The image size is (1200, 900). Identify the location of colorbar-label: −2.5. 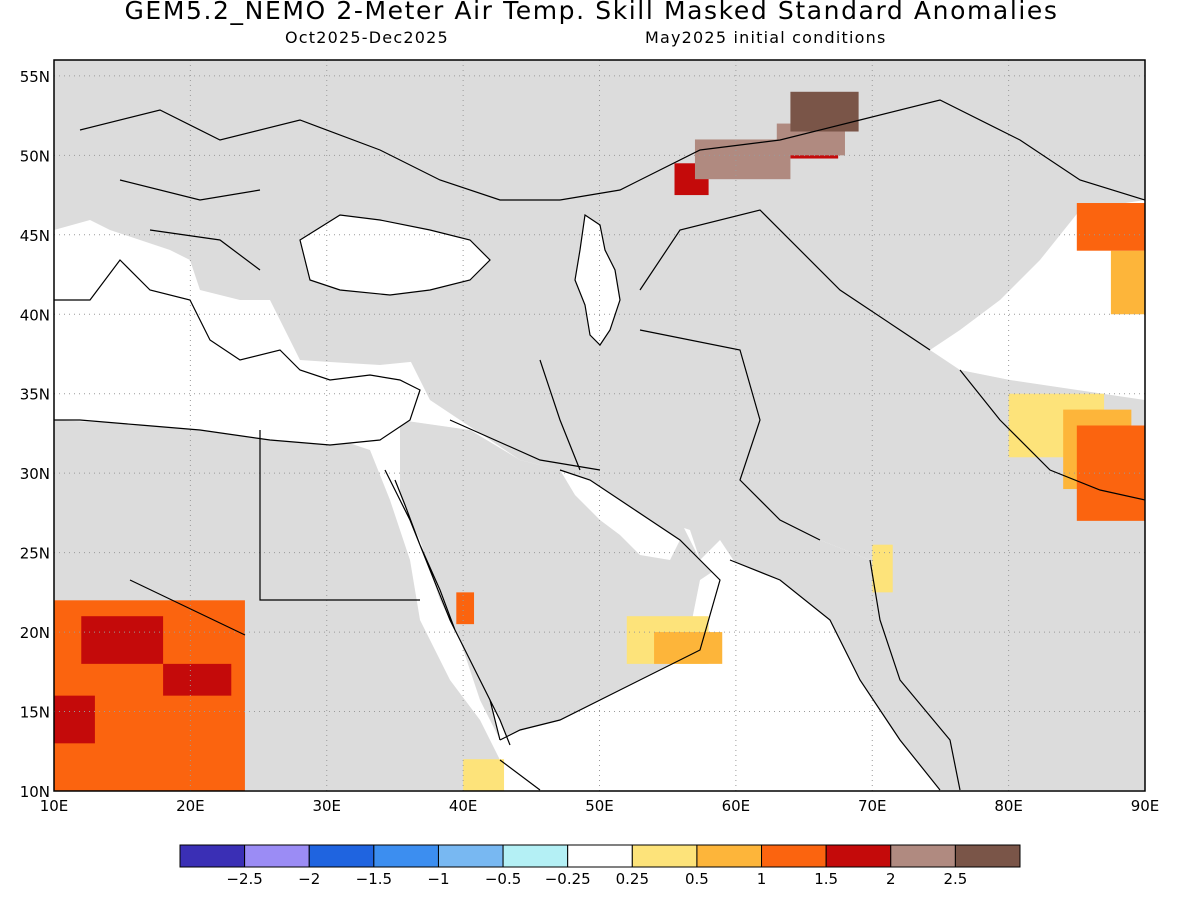
(244, 879).